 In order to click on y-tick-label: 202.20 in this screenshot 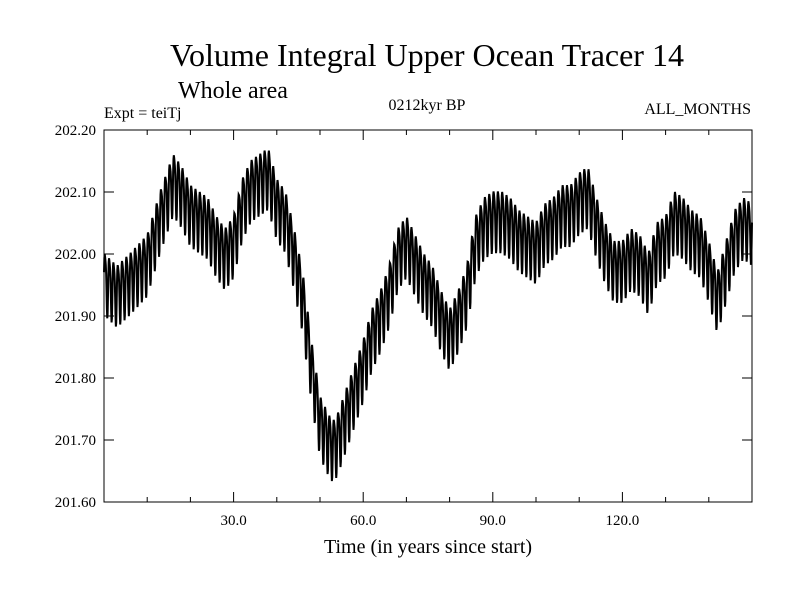, I will do `click(75, 131)`.